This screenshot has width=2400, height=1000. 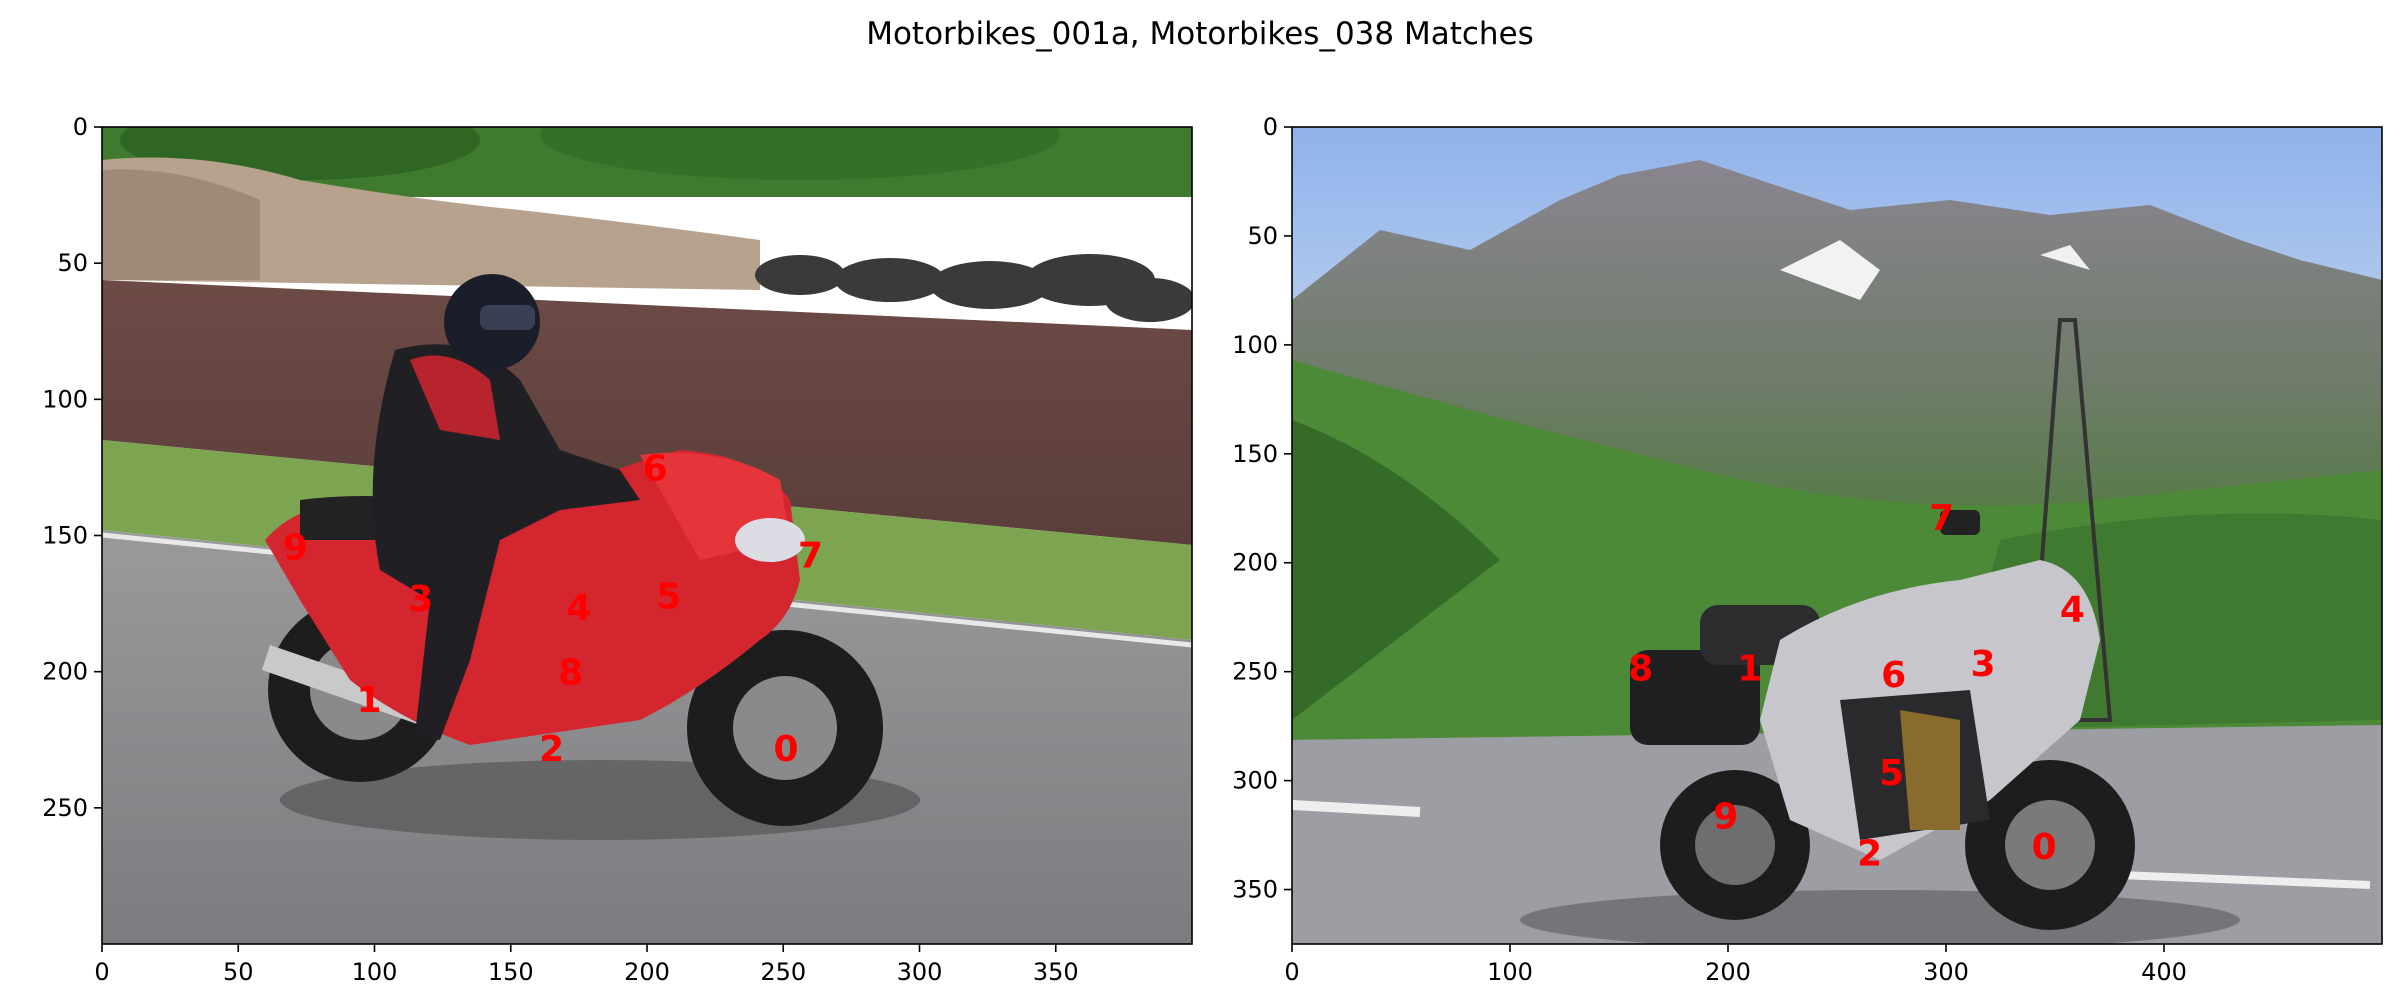 I want to click on figure-title: Motorbikes_001a, Motorbikes_038 Matches, so click(x=1200, y=34).